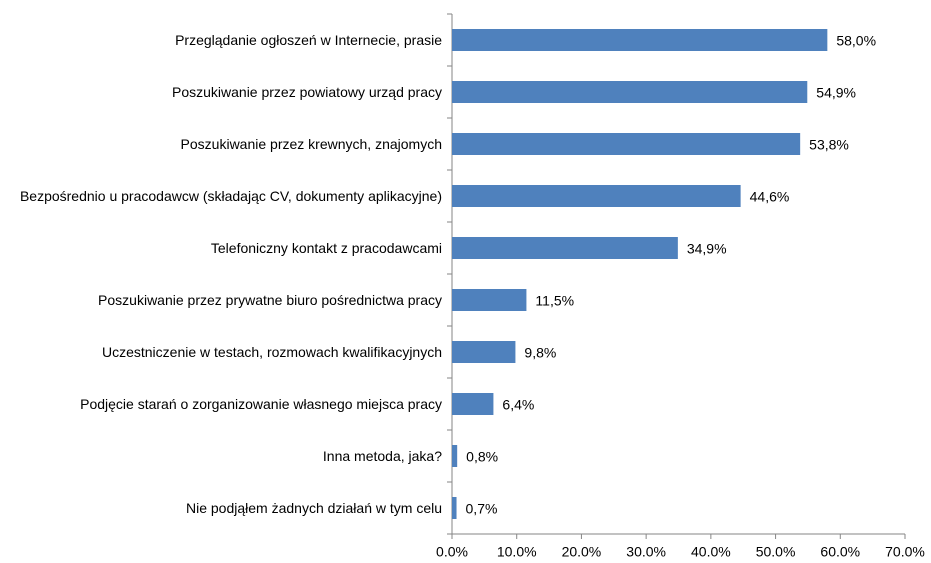 The image size is (931, 563). Describe the element at coordinates (482, 509) in the screenshot. I see `data-label: 0,7%` at that location.